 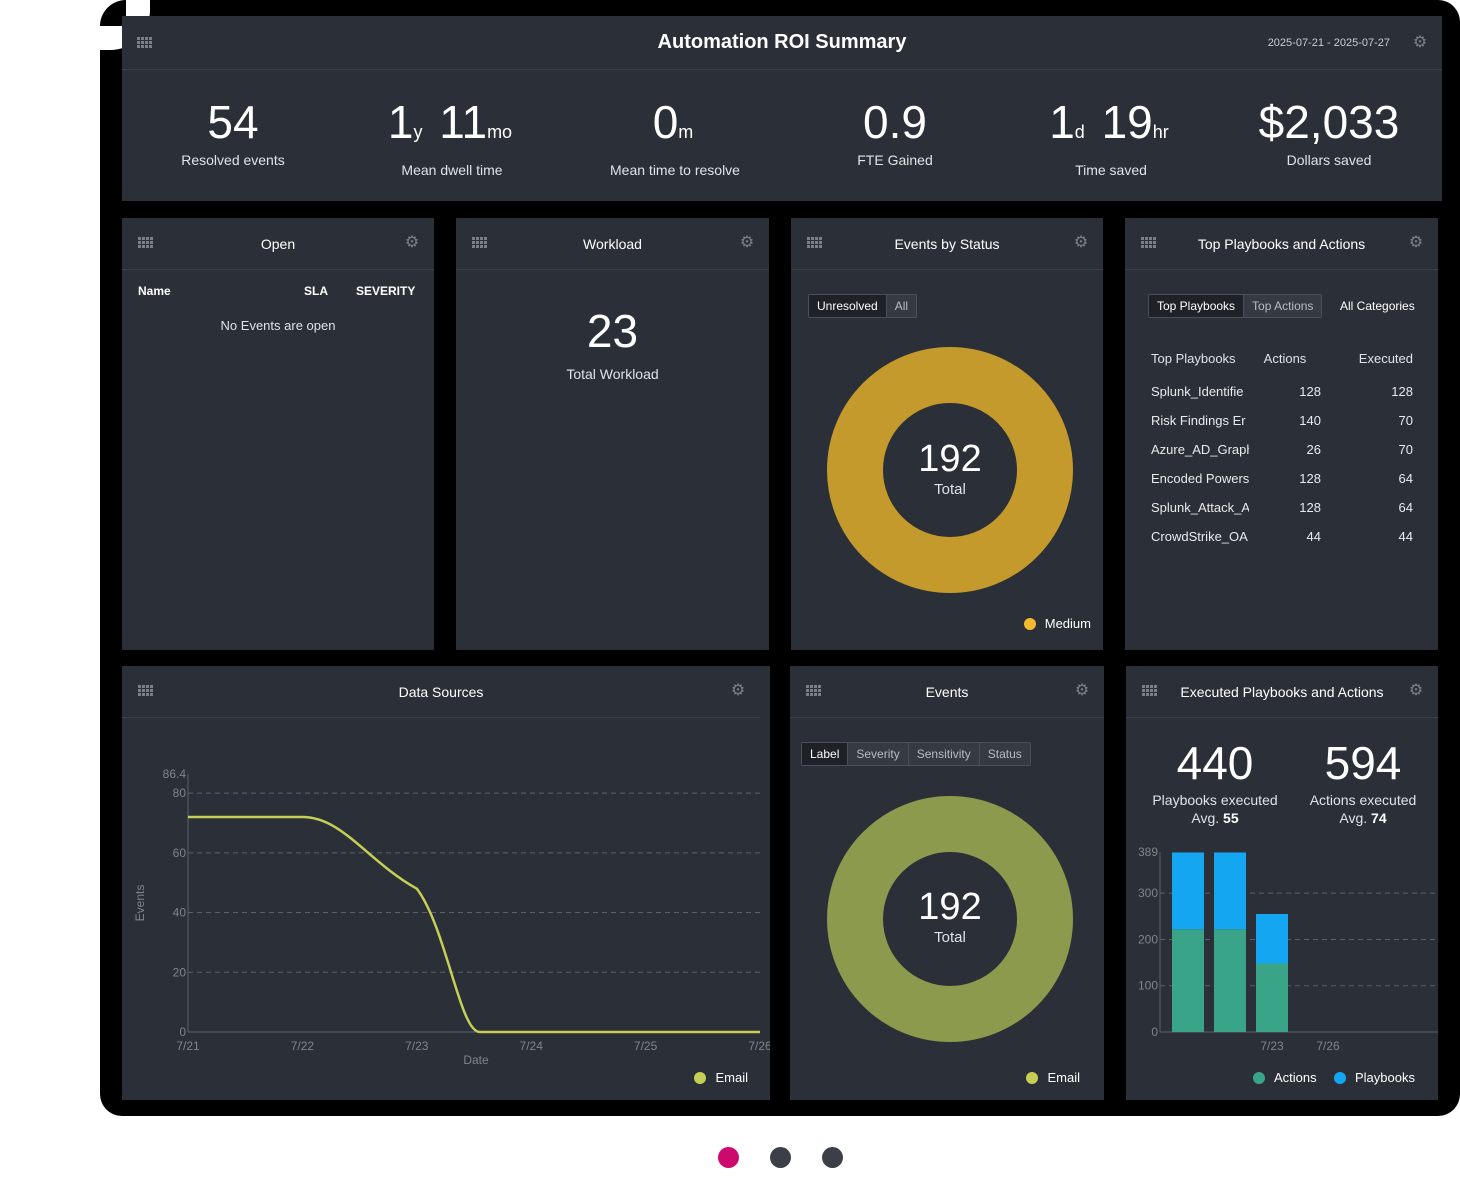 I want to click on table-row: Azure_AD_Graph 26 70, so click(x=1282, y=449).